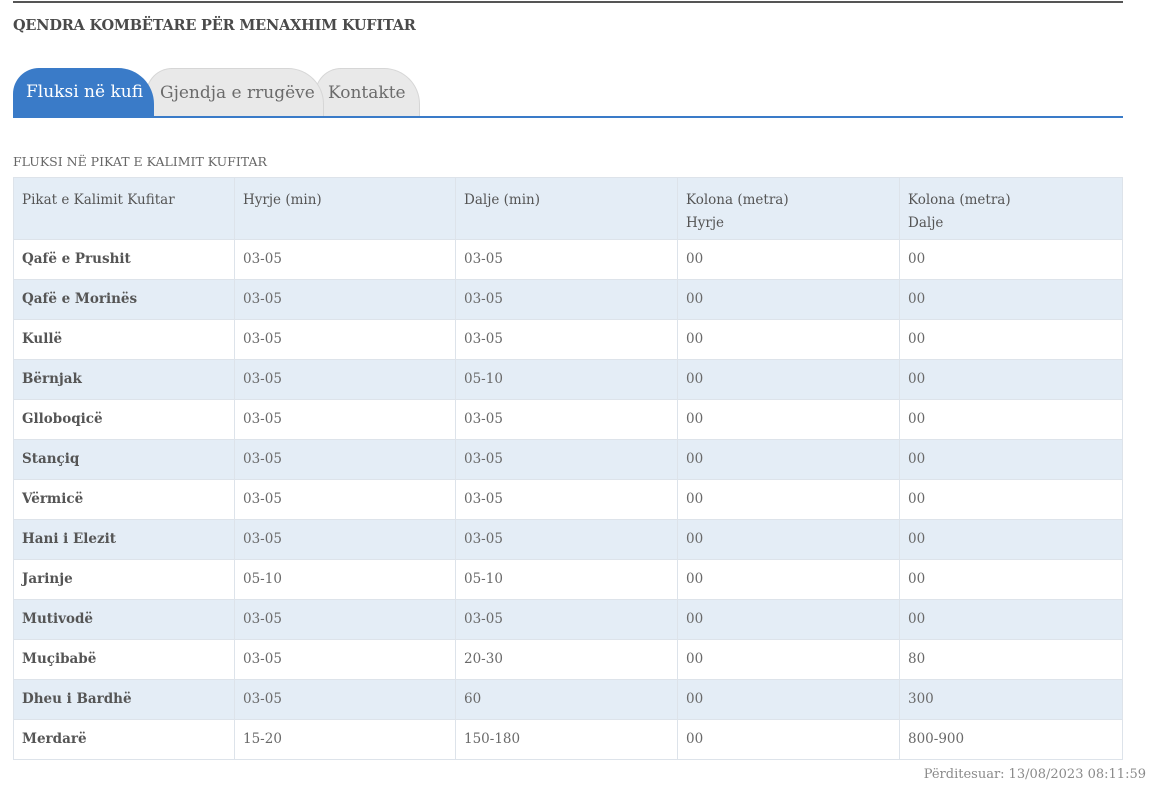  What do you see at coordinates (124, 299) in the screenshot?
I see `cell-crossing-point: Qafë e Morinës` at bounding box center [124, 299].